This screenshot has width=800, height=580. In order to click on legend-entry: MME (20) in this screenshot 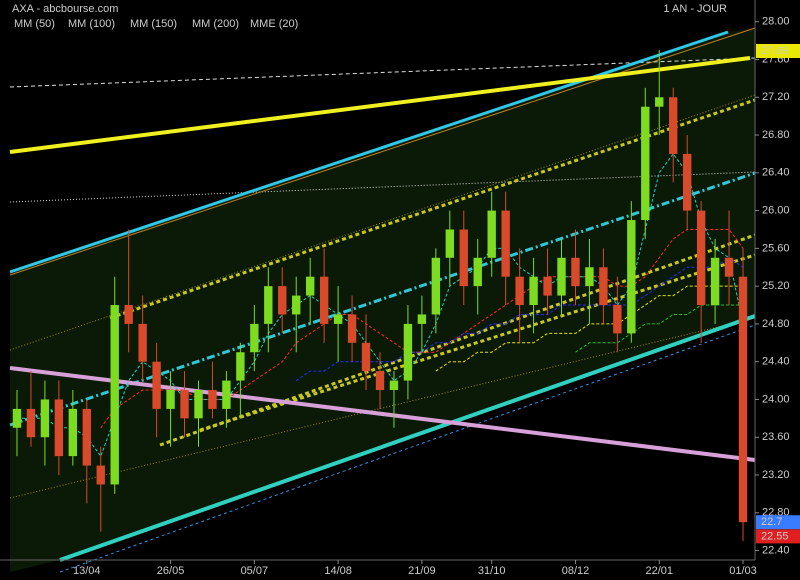, I will do `click(274, 24)`.